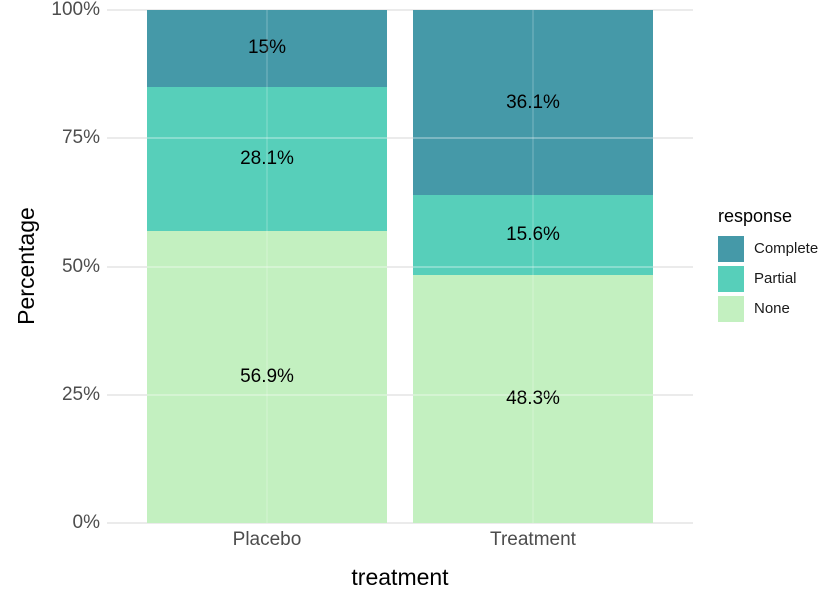 The height and width of the screenshot is (600, 840). I want to click on bar-value-label-placebo-none: 56.9%, so click(267, 377).